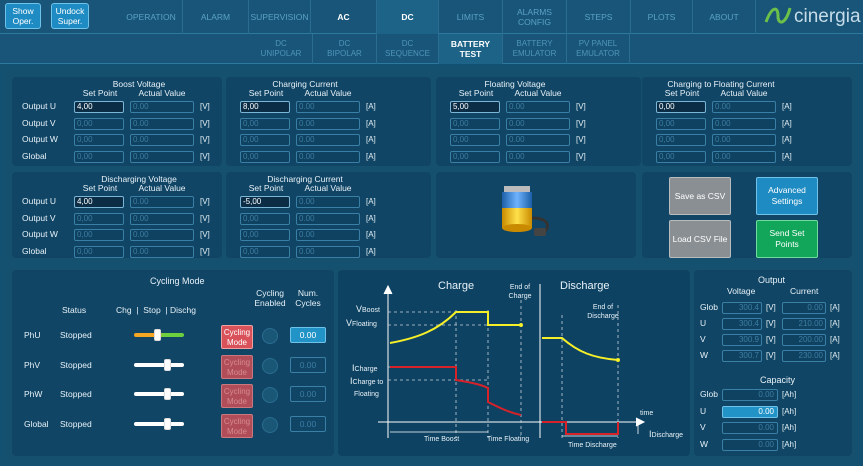 The height and width of the screenshot is (466, 863). I want to click on discharging-current-title: Discharging Current, so click(305, 179).